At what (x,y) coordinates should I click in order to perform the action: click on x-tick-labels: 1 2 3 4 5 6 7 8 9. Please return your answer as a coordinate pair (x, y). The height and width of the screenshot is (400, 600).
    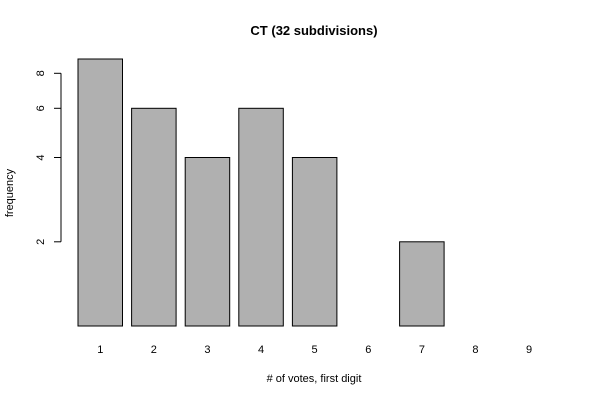
    Looking at the image, I should click on (314, 350).